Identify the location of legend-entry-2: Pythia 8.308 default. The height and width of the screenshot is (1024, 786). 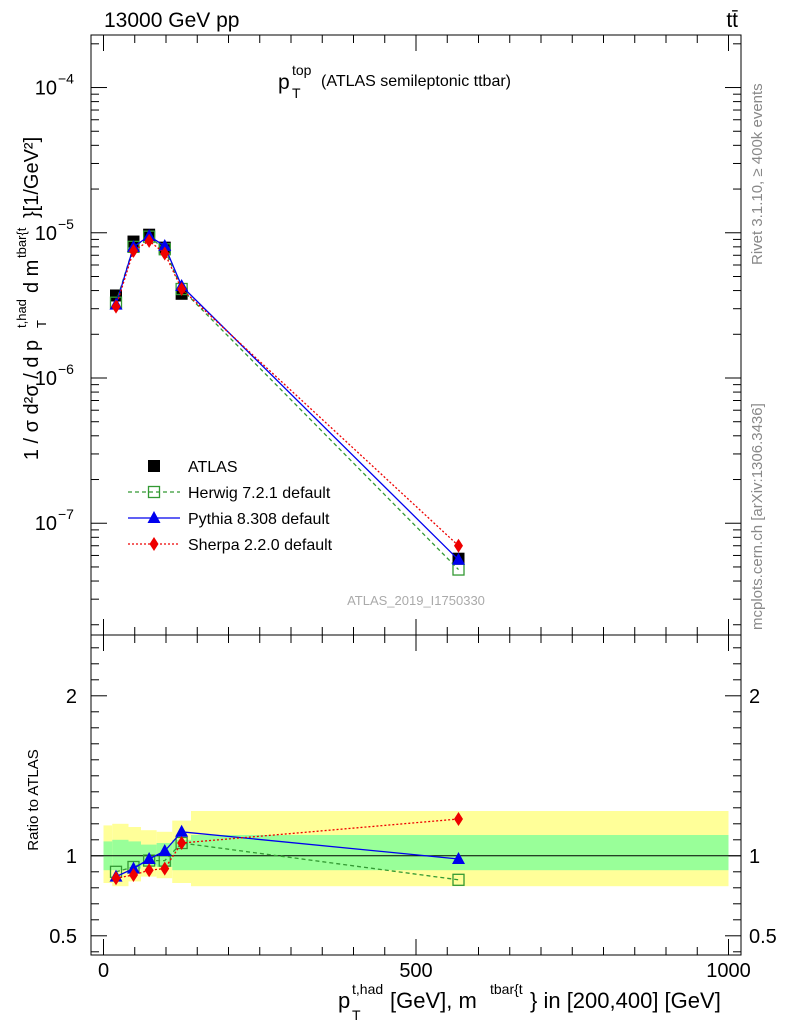
(229, 519).